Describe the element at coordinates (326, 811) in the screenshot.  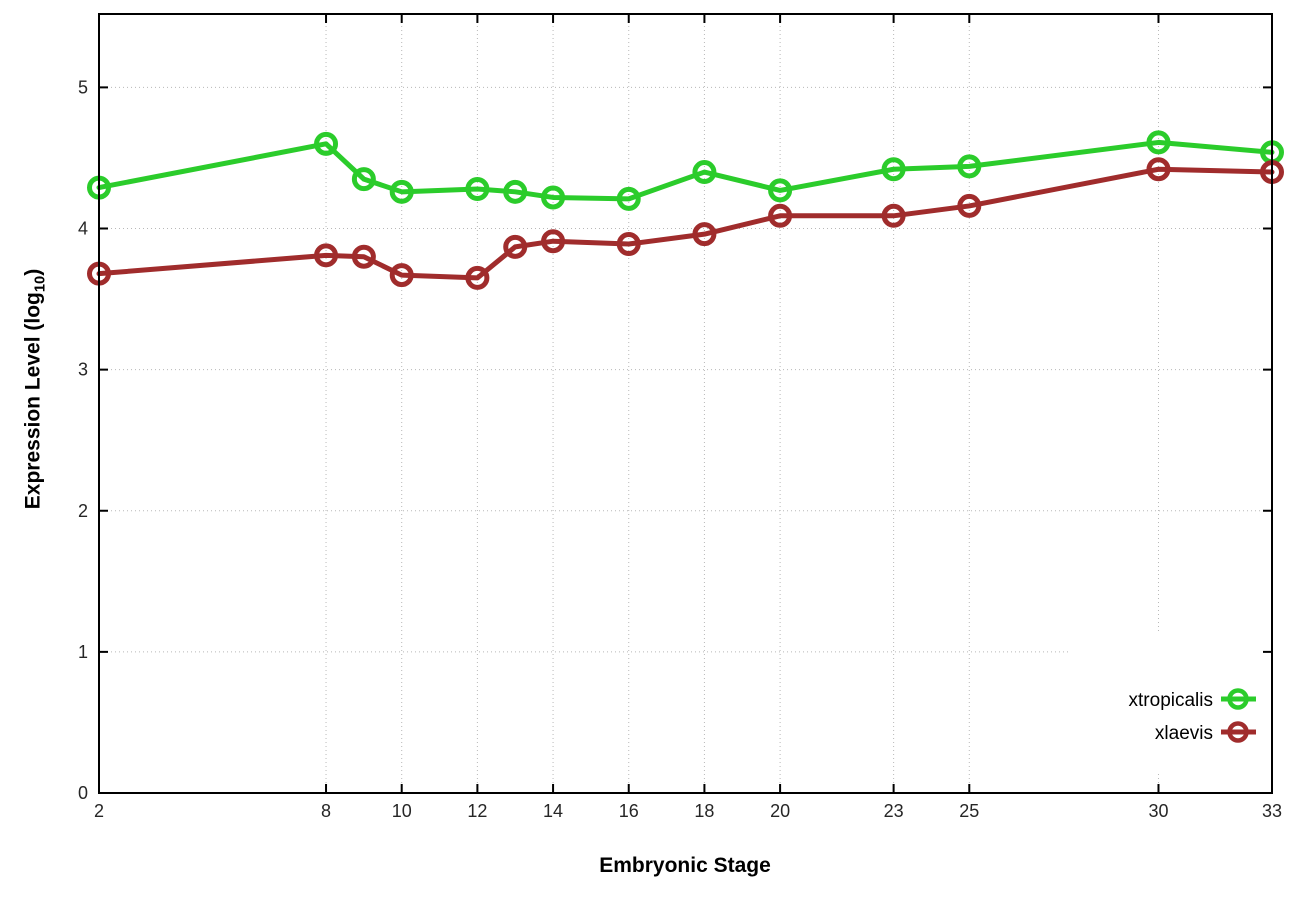
I see `x-tick-label: 8` at that location.